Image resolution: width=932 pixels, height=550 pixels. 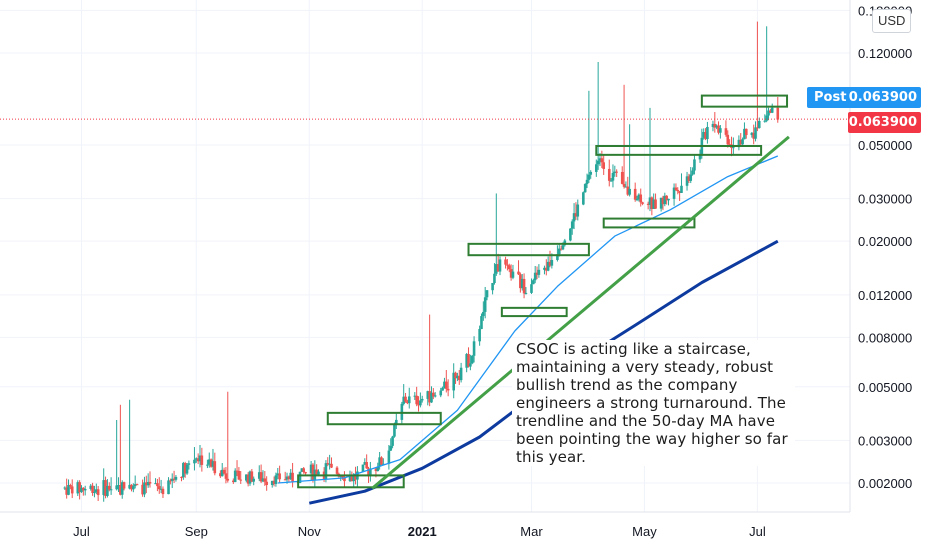 I want to click on y-tick-label: 0.008000, so click(x=885, y=337).